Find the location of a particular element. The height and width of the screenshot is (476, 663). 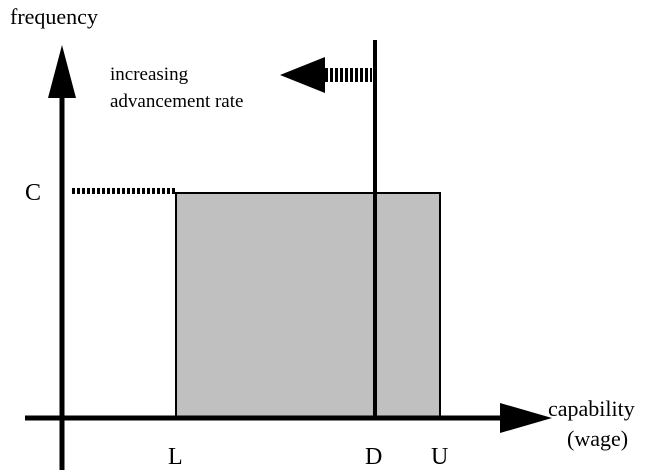

level-label: C is located at coordinates (33, 193).